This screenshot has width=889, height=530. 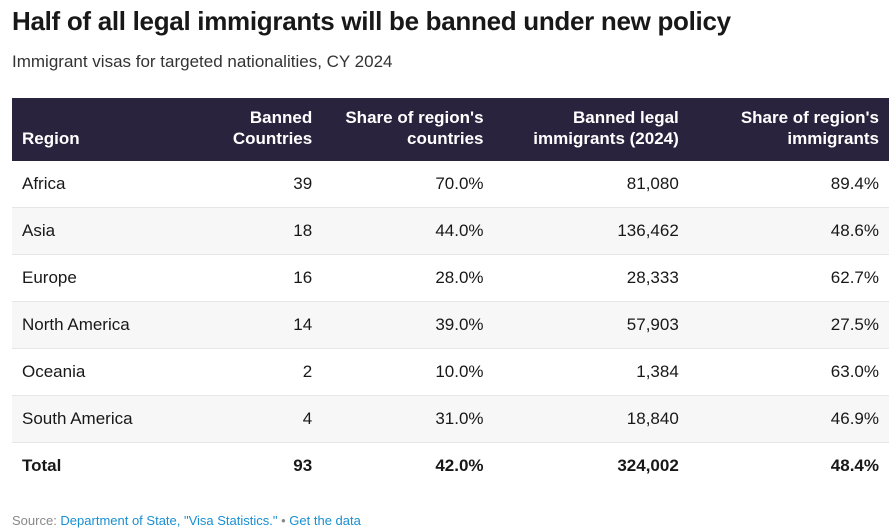 I want to click on value-cell: 70.0%, so click(x=408, y=184).